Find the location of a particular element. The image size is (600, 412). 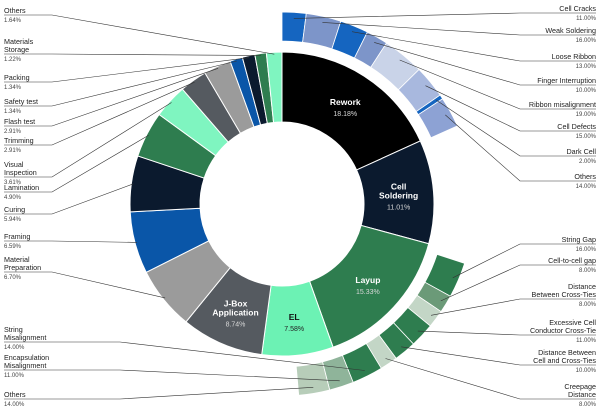

leader-cell-to-cell-gap is located at coordinates (518, 283).